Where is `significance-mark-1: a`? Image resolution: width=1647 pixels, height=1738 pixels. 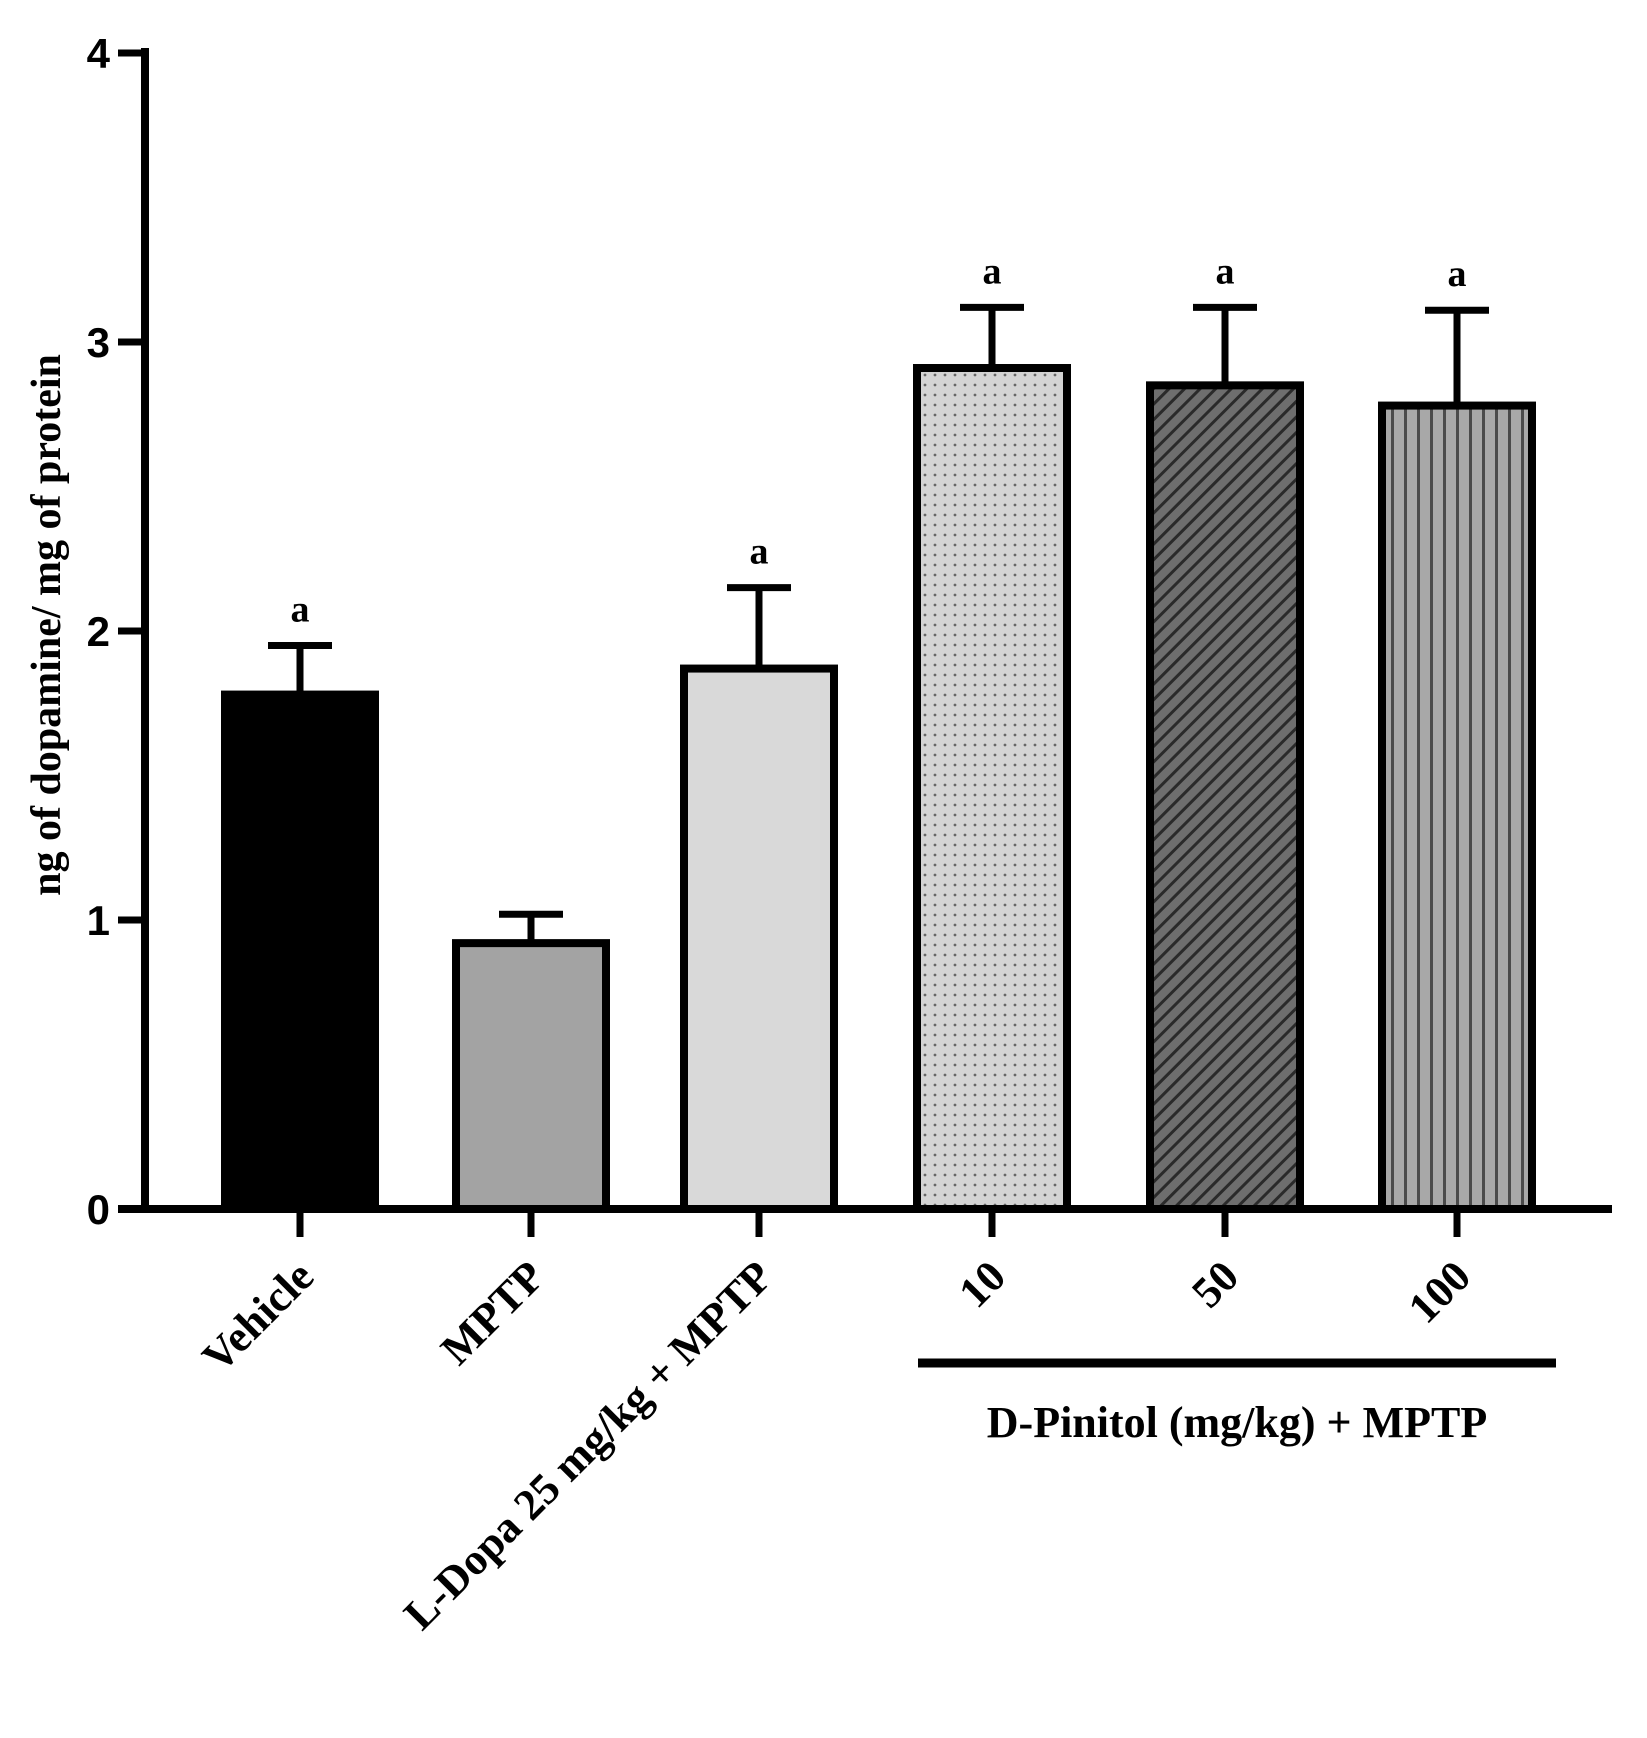 significance-mark-1: a is located at coordinates (300, 609).